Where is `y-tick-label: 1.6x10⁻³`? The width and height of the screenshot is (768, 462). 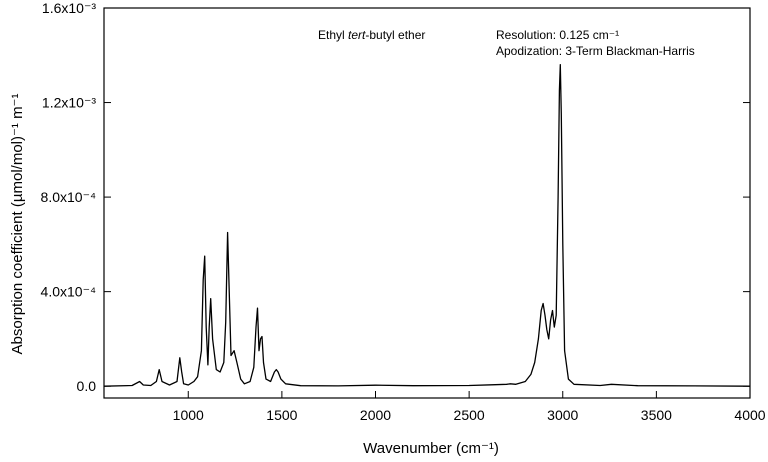 y-tick-label: 1.6x10⁻³ is located at coordinates (69, 8).